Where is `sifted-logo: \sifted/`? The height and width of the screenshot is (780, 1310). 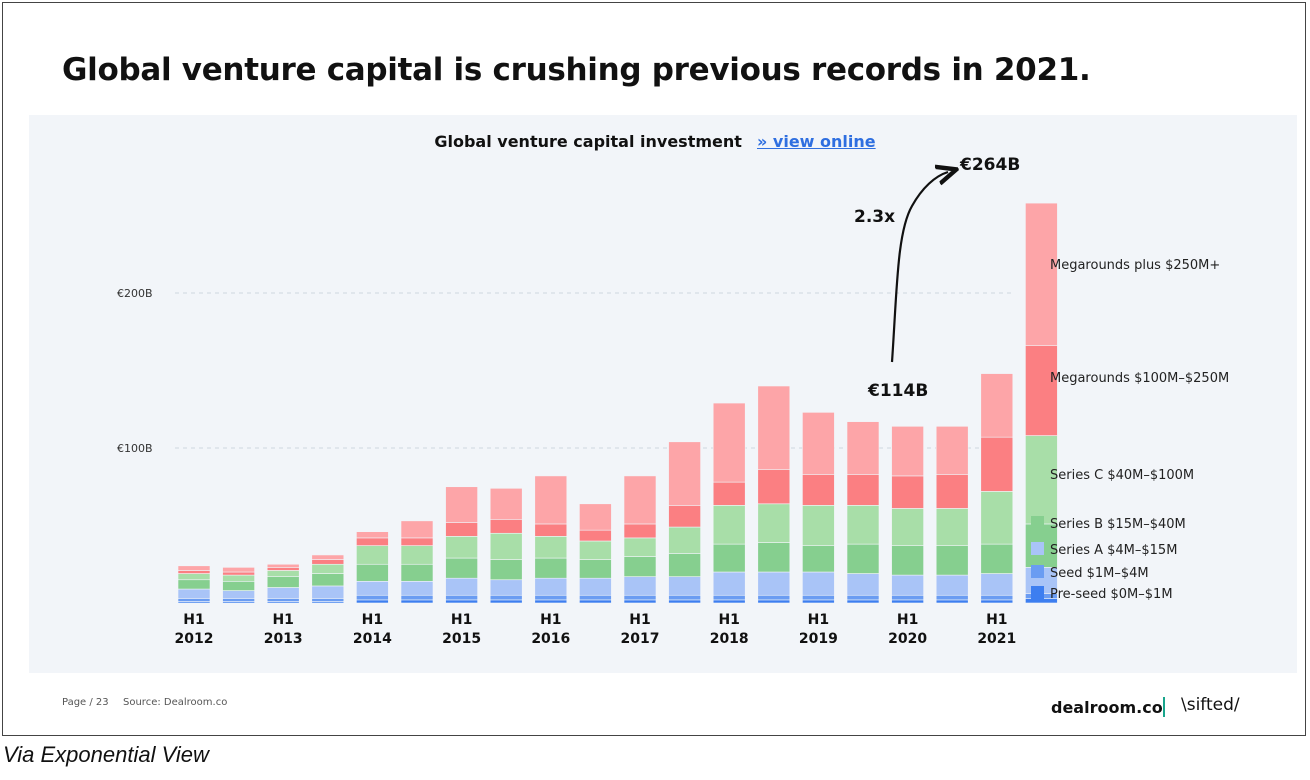
sifted-logo: \sifted/ is located at coordinates (1210, 705).